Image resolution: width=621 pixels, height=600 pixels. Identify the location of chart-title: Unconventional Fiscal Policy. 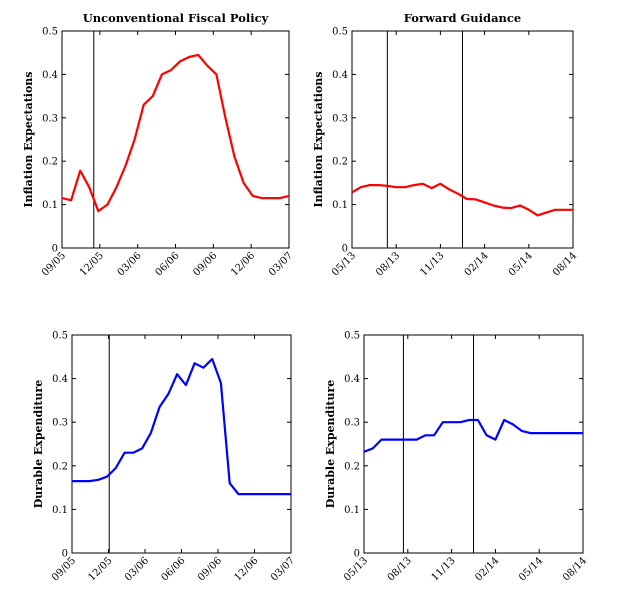
(176, 18).